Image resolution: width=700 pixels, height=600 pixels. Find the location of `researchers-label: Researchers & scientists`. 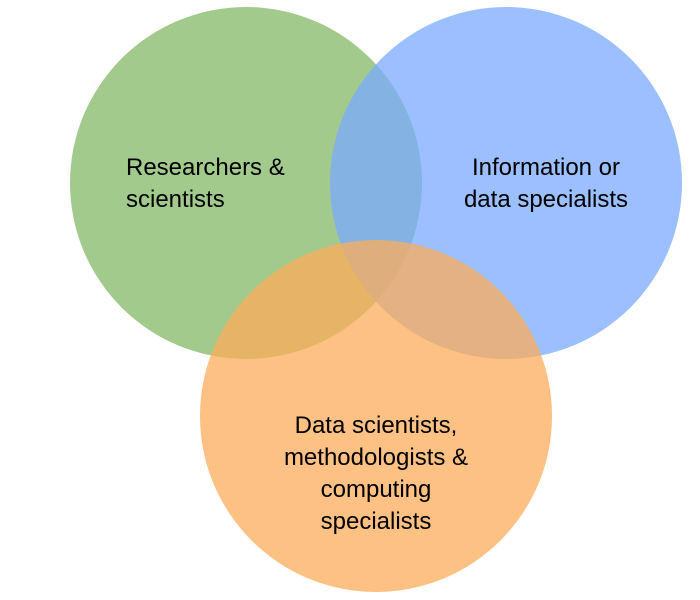

researchers-label: Researchers & scientists is located at coordinates (205, 184).